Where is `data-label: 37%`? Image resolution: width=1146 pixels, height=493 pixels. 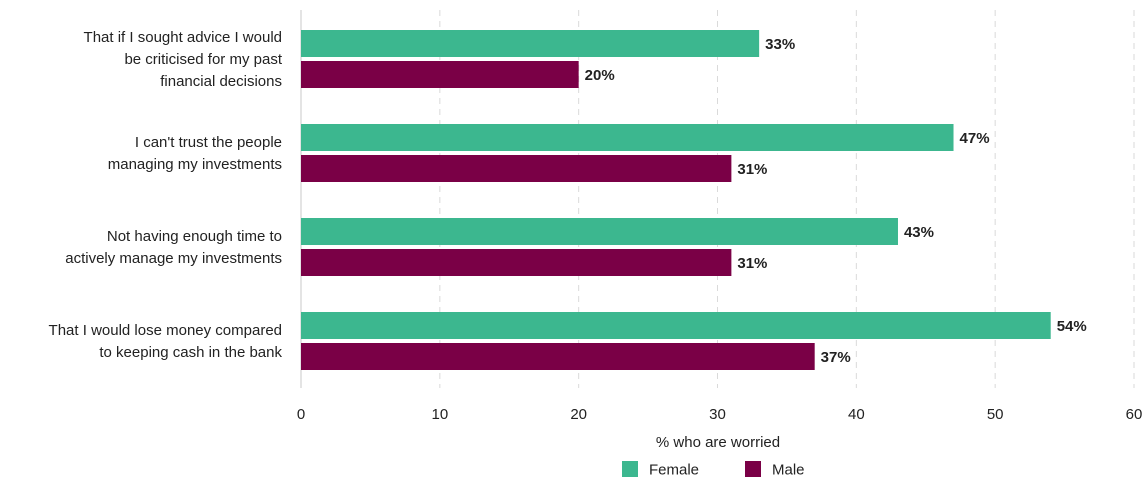 data-label: 37% is located at coordinates (836, 357).